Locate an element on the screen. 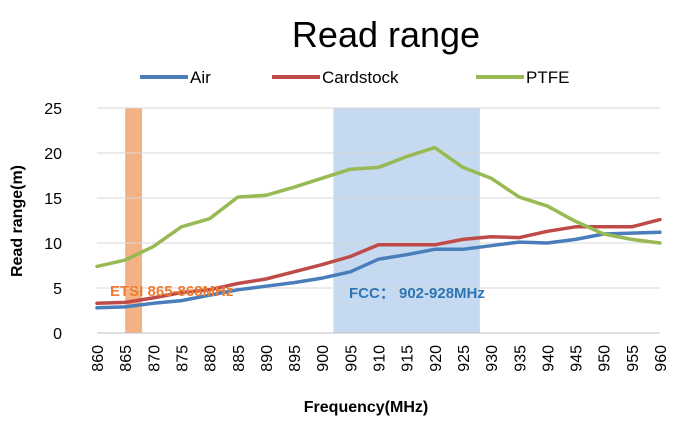 This screenshot has width=690, height=425. x-tick-label: 875 is located at coordinates (182, 358).